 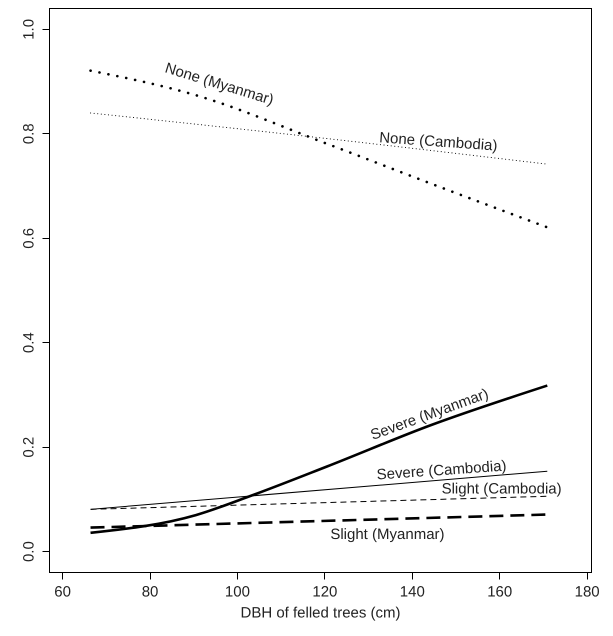 What do you see at coordinates (29, 29) in the screenshot?
I see `y-tick-label: 1.0` at bounding box center [29, 29].